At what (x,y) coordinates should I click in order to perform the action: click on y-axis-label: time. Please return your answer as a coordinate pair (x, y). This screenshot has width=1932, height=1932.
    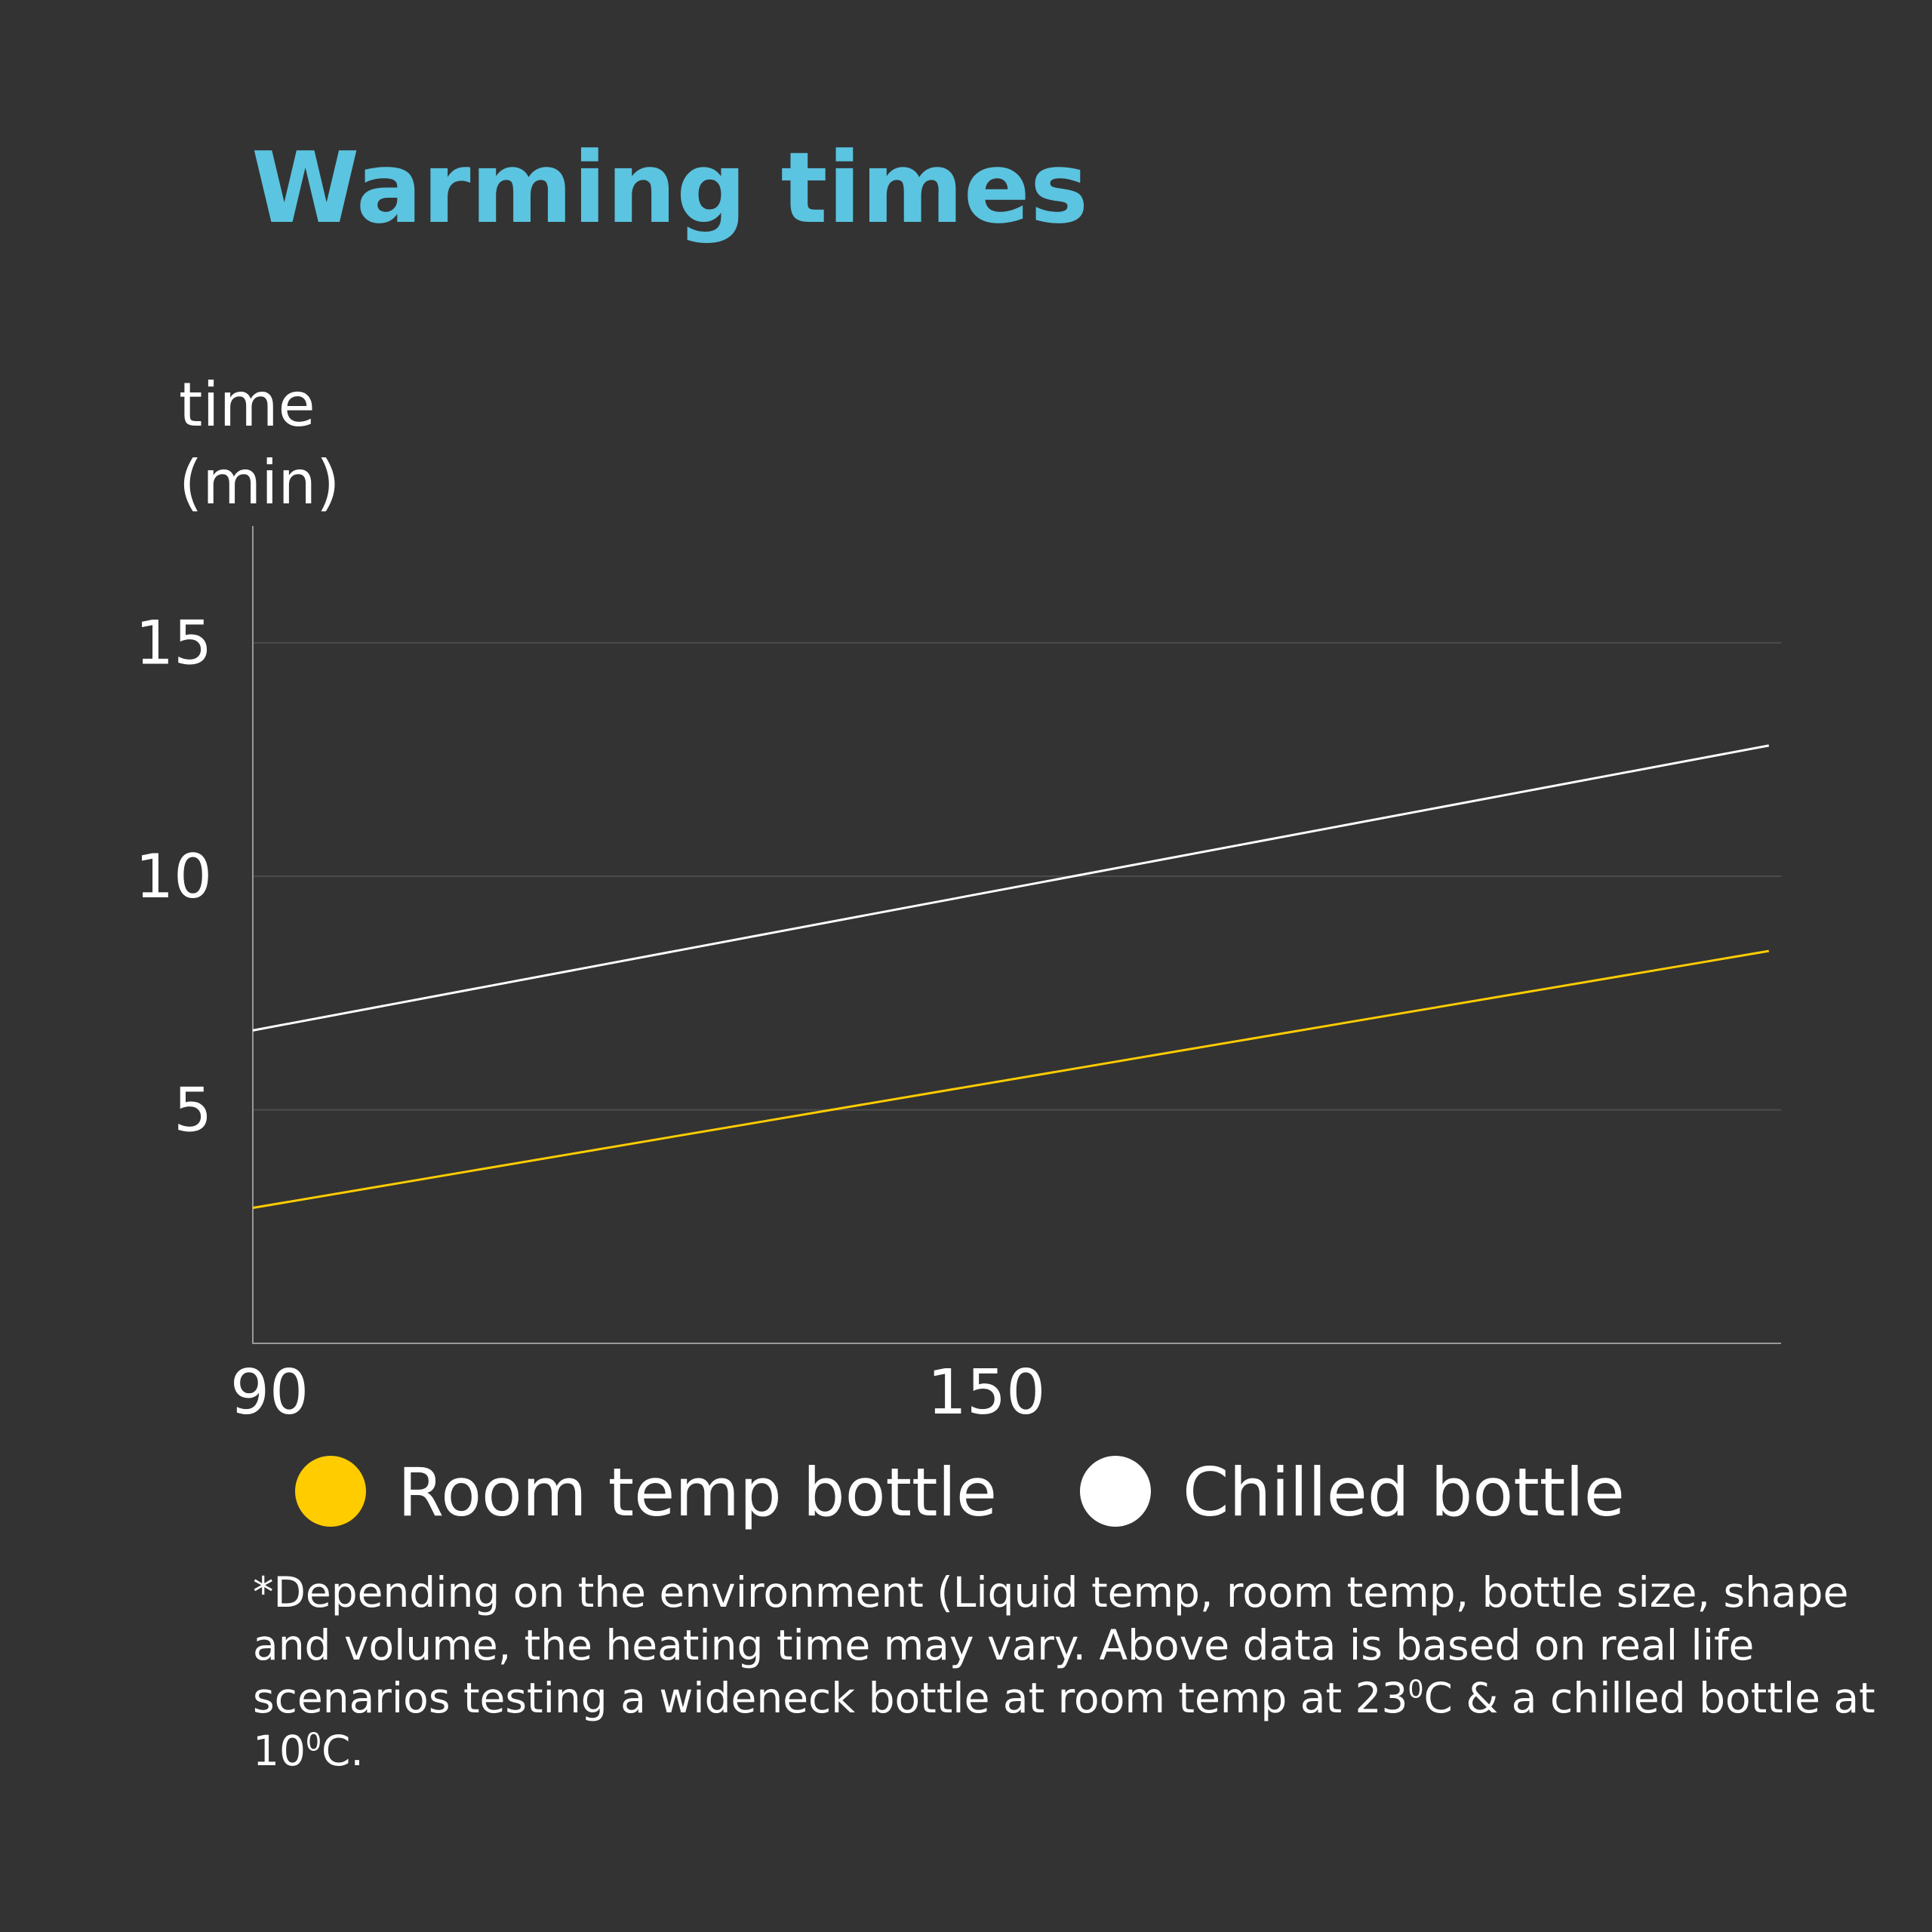
    Looking at the image, I should click on (247, 405).